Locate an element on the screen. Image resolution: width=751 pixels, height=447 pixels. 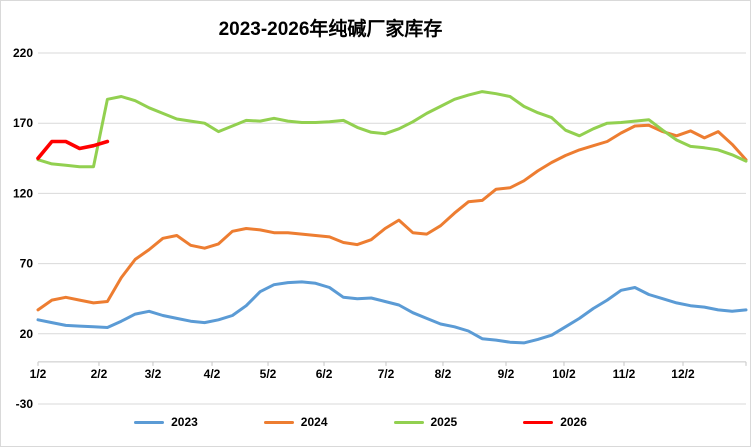
legend-swatch-2024 is located at coordinates (278, 422).